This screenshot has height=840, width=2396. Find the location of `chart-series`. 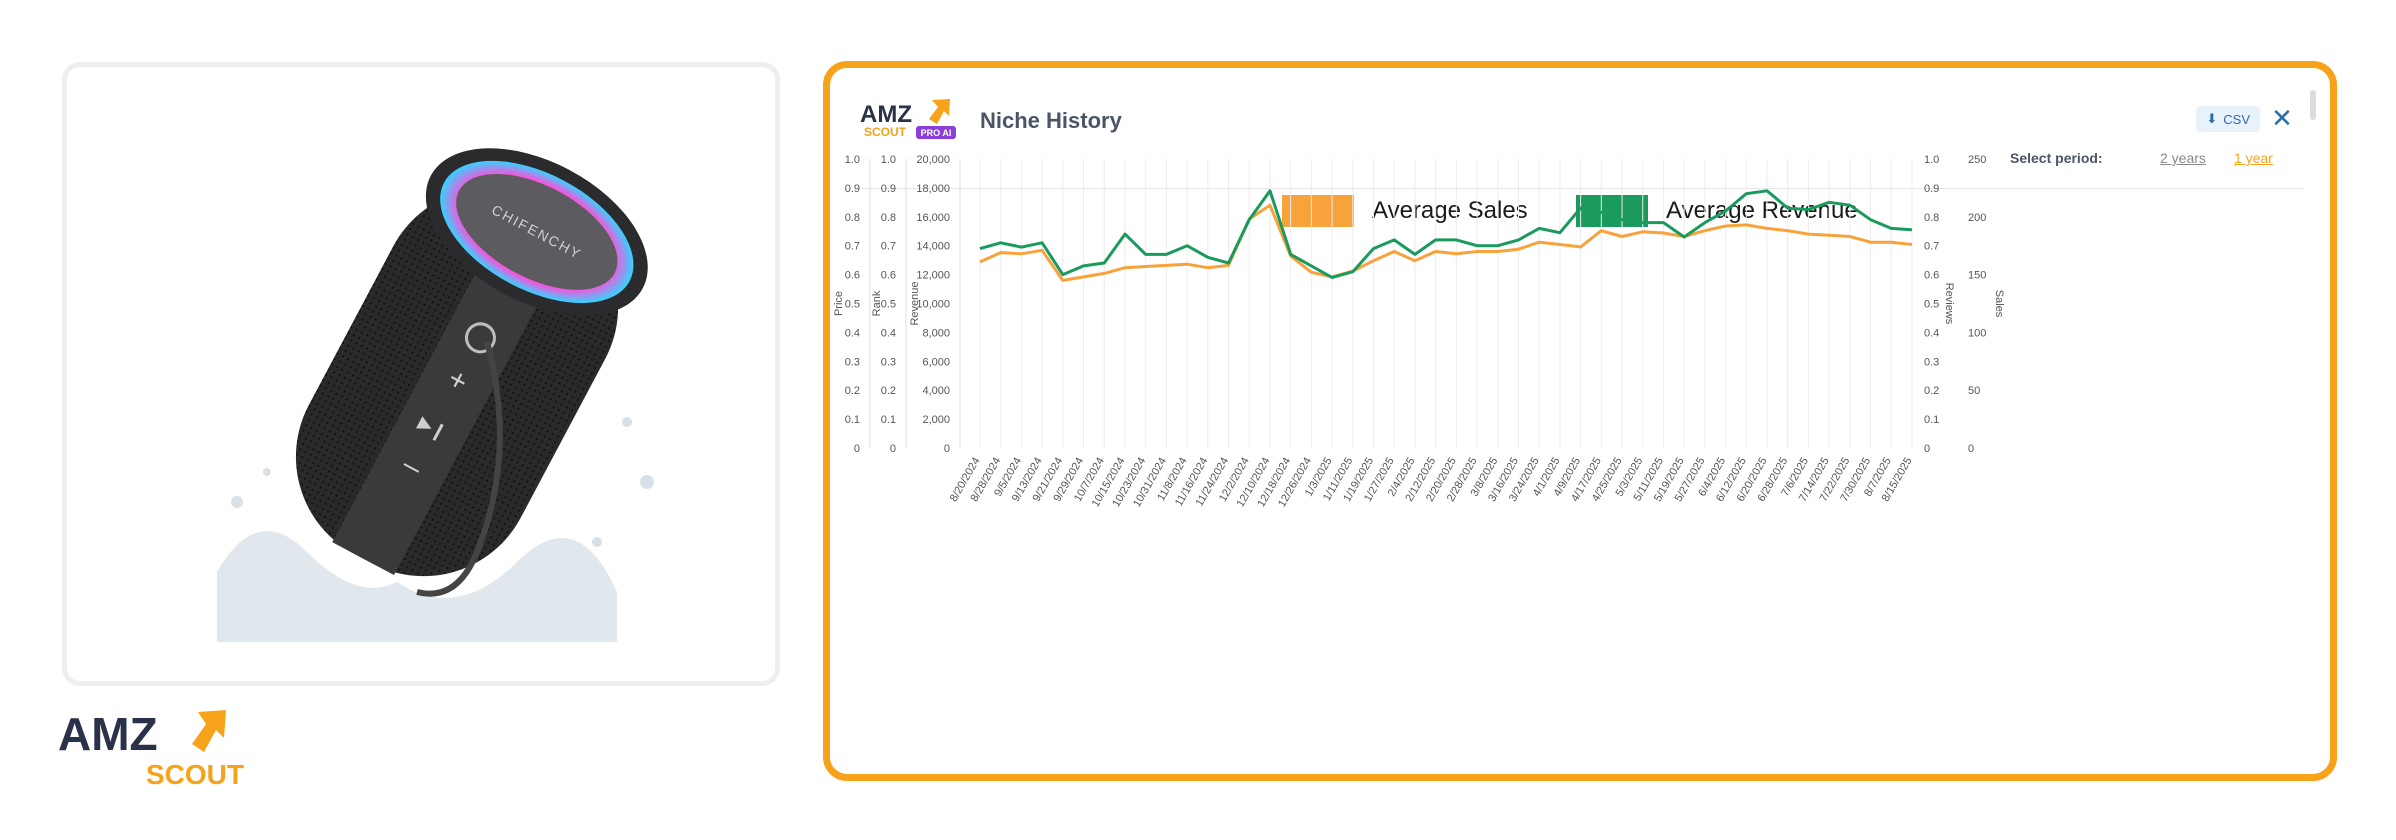

chart-series is located at coordinates (1446, 235).